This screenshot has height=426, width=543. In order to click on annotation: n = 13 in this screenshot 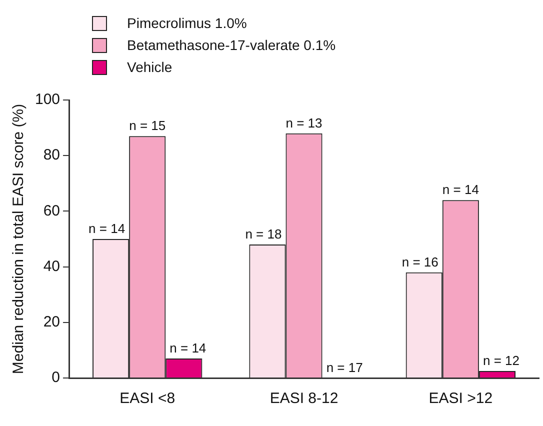, I will do `click(304, 122)`.